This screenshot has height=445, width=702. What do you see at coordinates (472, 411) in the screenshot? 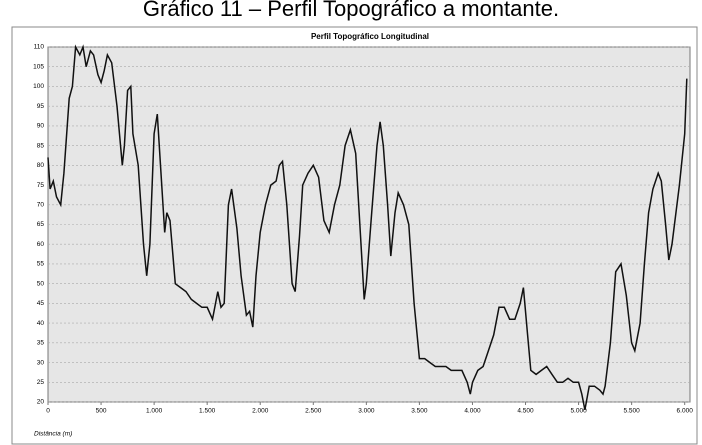
I see `x-tick-label: 4.000` at bounding box center [472, 411].